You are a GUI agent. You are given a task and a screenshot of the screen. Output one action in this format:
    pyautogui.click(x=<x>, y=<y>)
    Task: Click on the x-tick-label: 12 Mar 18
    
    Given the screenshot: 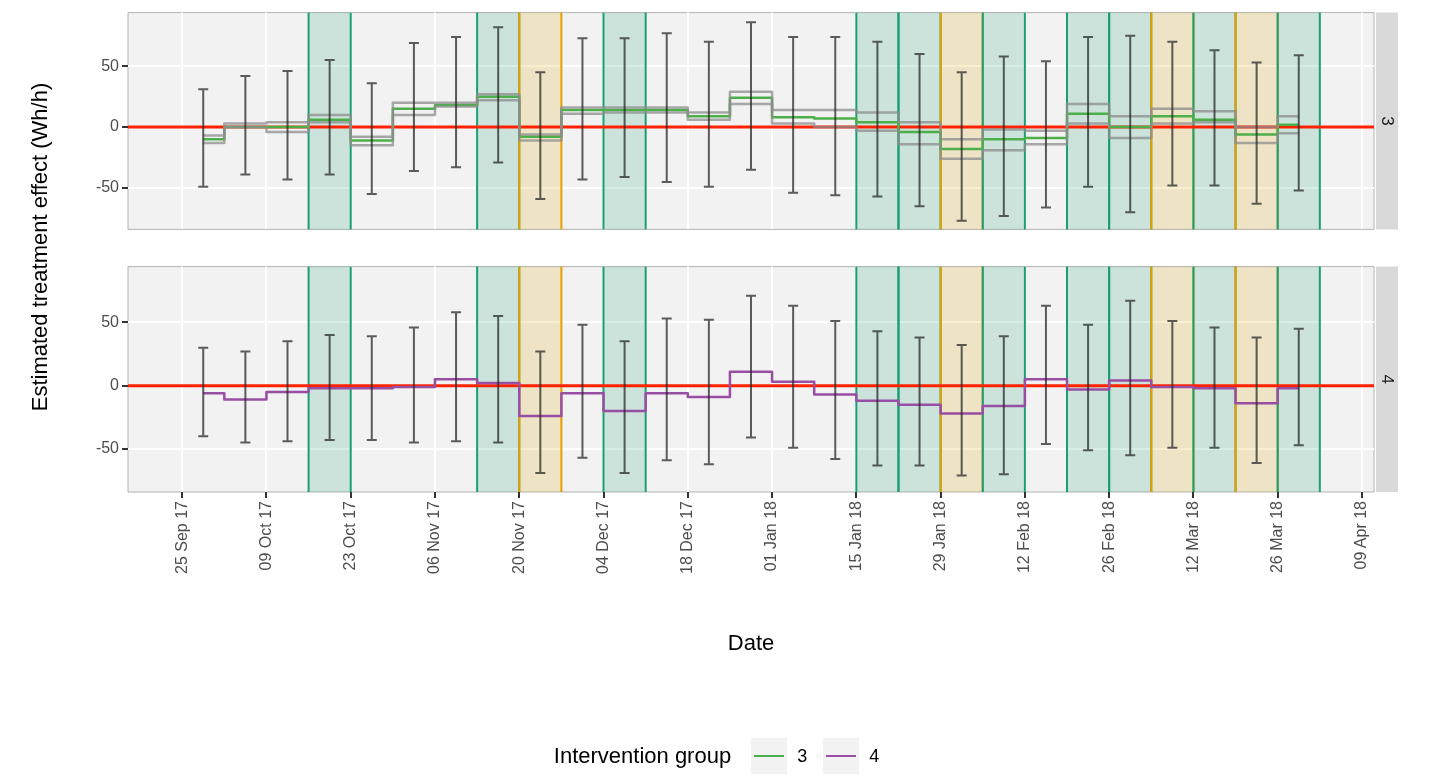 What is the action you would take?
    pyautogui.click(x=1192, y=537)
    